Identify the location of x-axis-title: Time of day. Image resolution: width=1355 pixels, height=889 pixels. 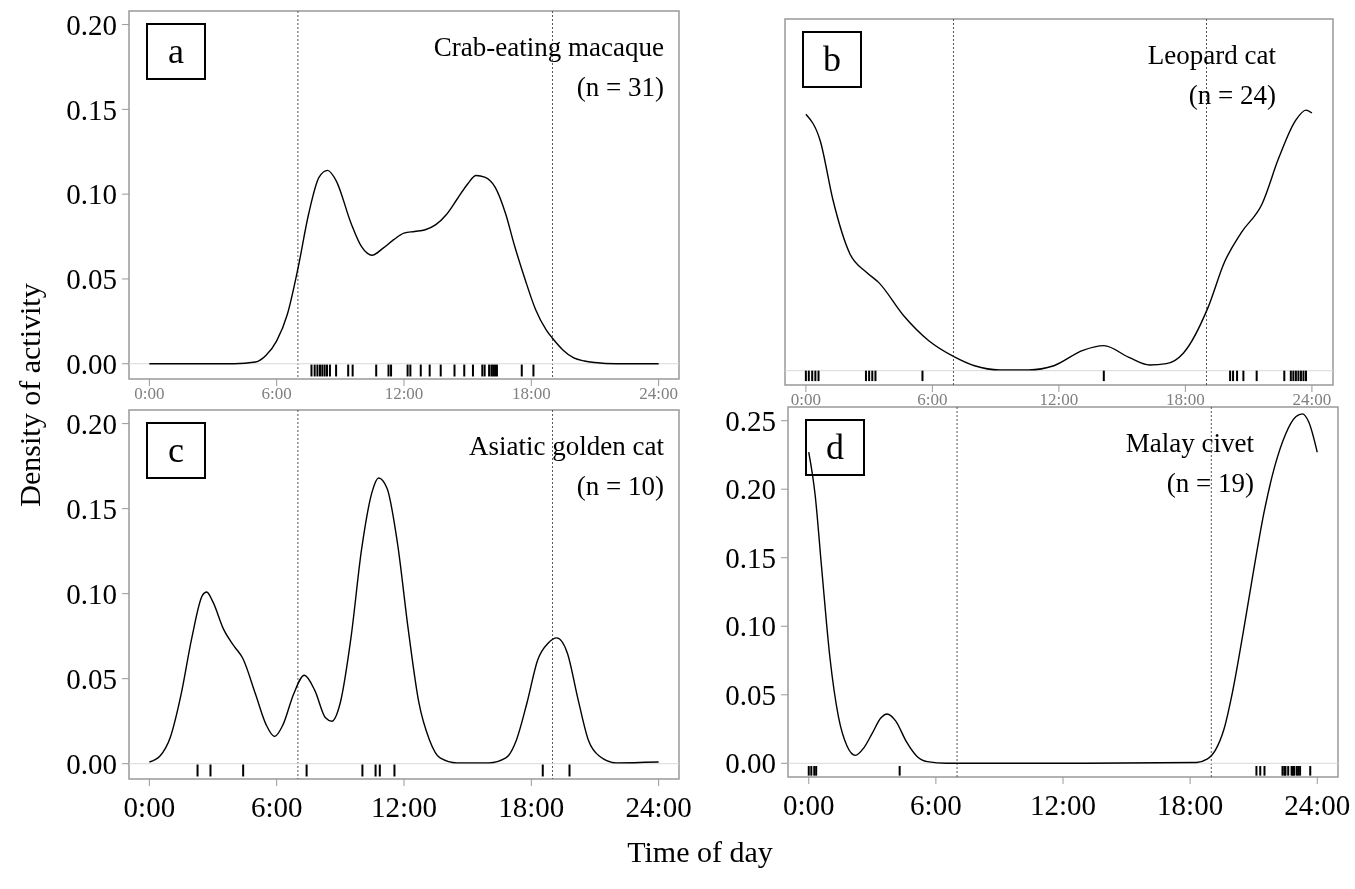
(700, 851).